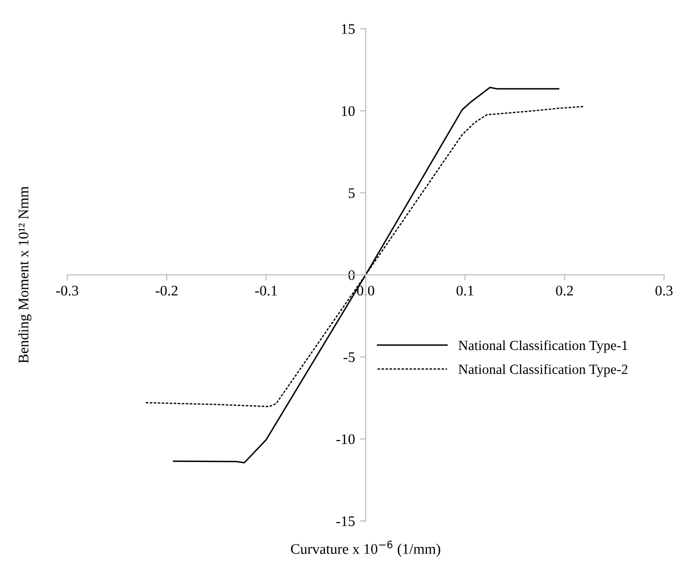  I want to click on y-axis-title: Bending Moment x 10¹² Nmm, so click(25, 275).